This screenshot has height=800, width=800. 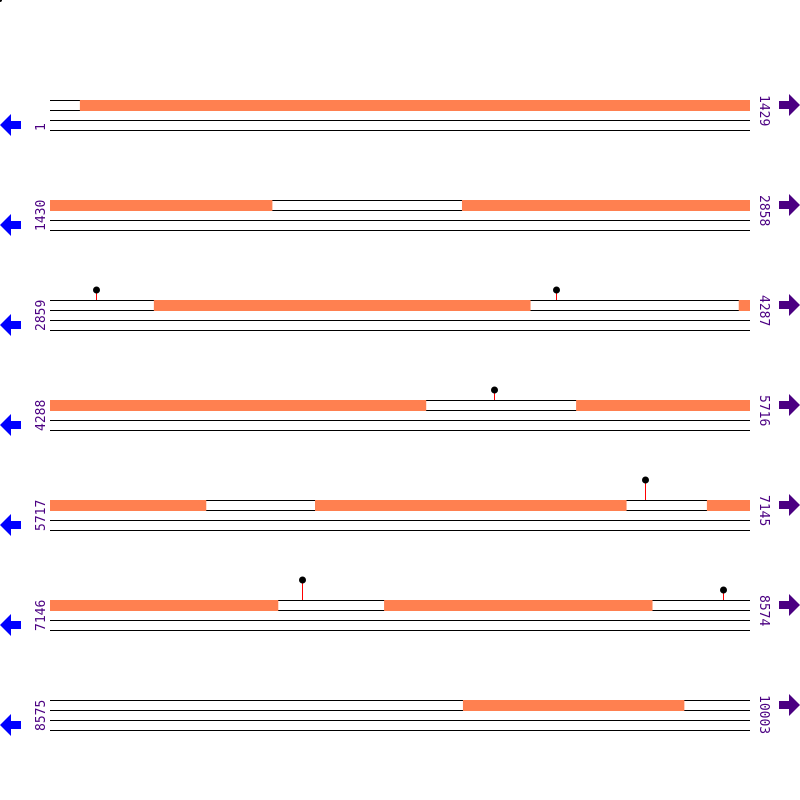 What do you see at coordinates (763, 310) in the screenshot?
I see `row-end-label: 4287` at bounding box center [763, 310].